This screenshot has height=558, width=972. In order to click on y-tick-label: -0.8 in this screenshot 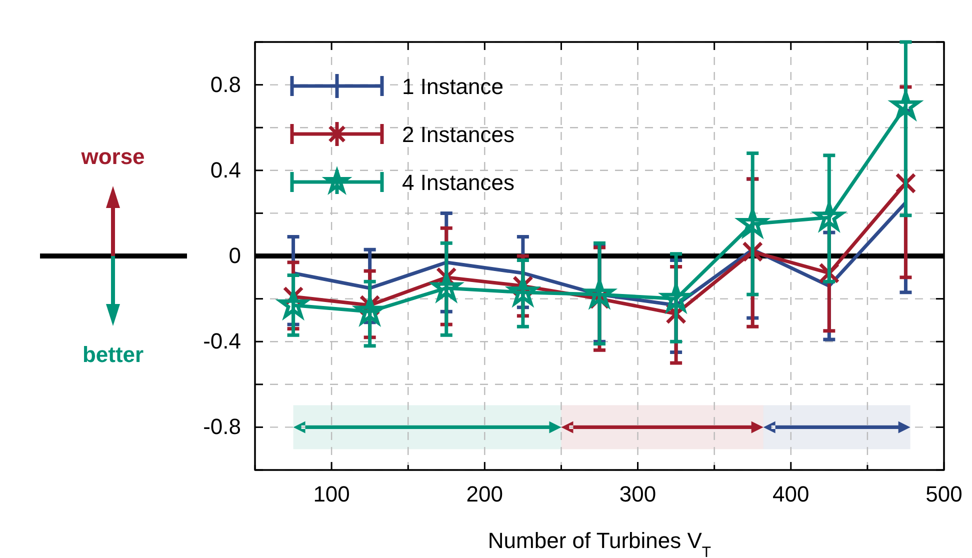, I will do `click(222, 427)`.